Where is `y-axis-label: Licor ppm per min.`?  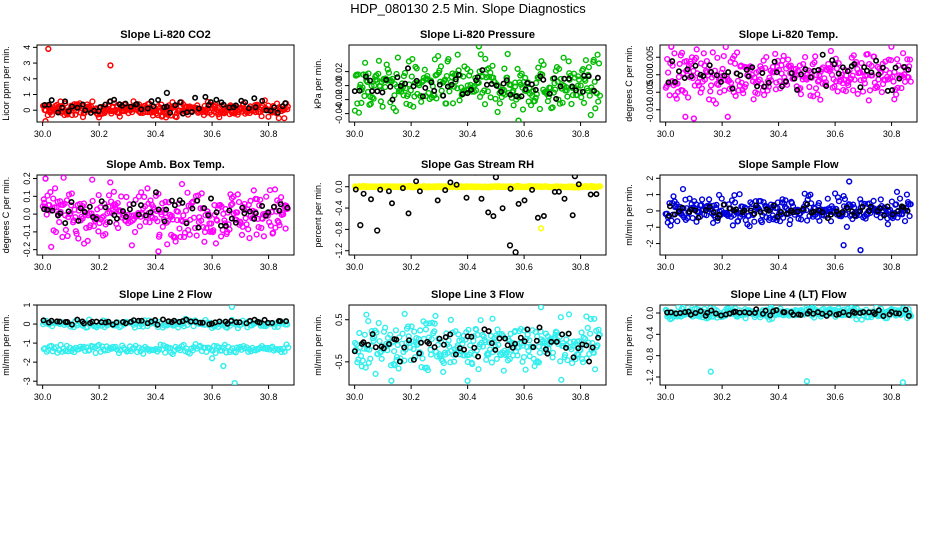 y-axis-label: Licor ppm per min. is located at coordinates (6, 83).